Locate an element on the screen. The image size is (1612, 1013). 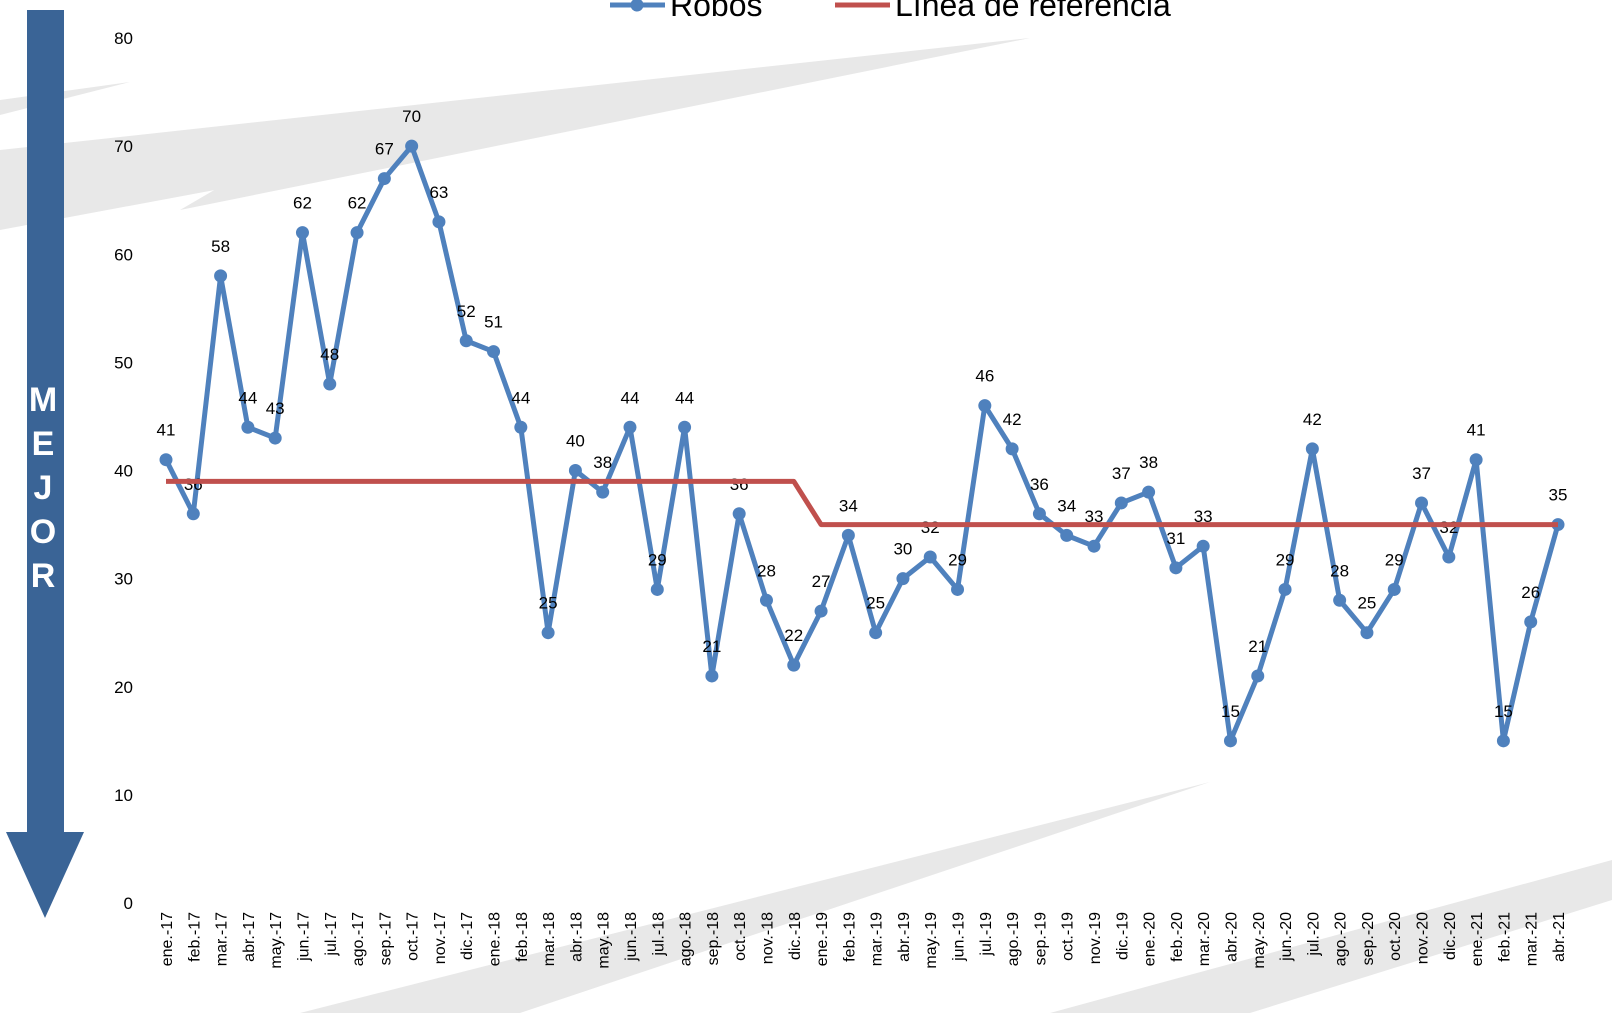
x-tick-label: feb.-20 is located at coordinates (1177, 937).